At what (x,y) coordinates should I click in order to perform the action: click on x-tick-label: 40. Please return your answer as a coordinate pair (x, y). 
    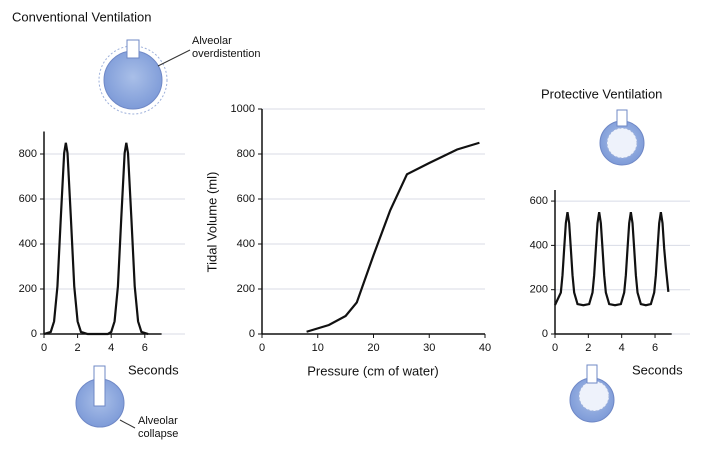
    Looking at the image, I should click on (485, 348).